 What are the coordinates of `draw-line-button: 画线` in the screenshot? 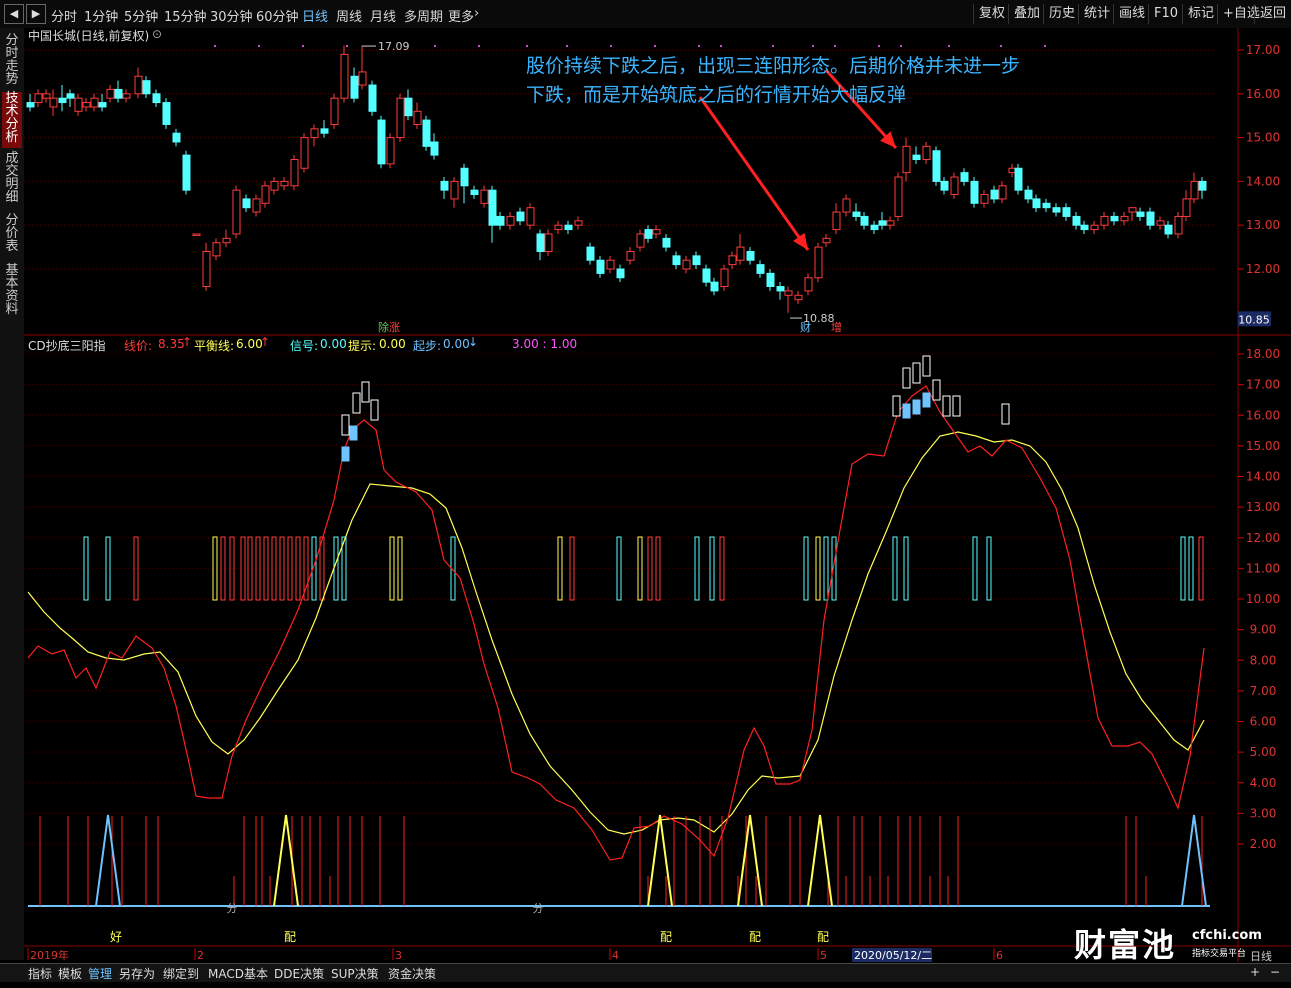 It's located at (1131, 14).